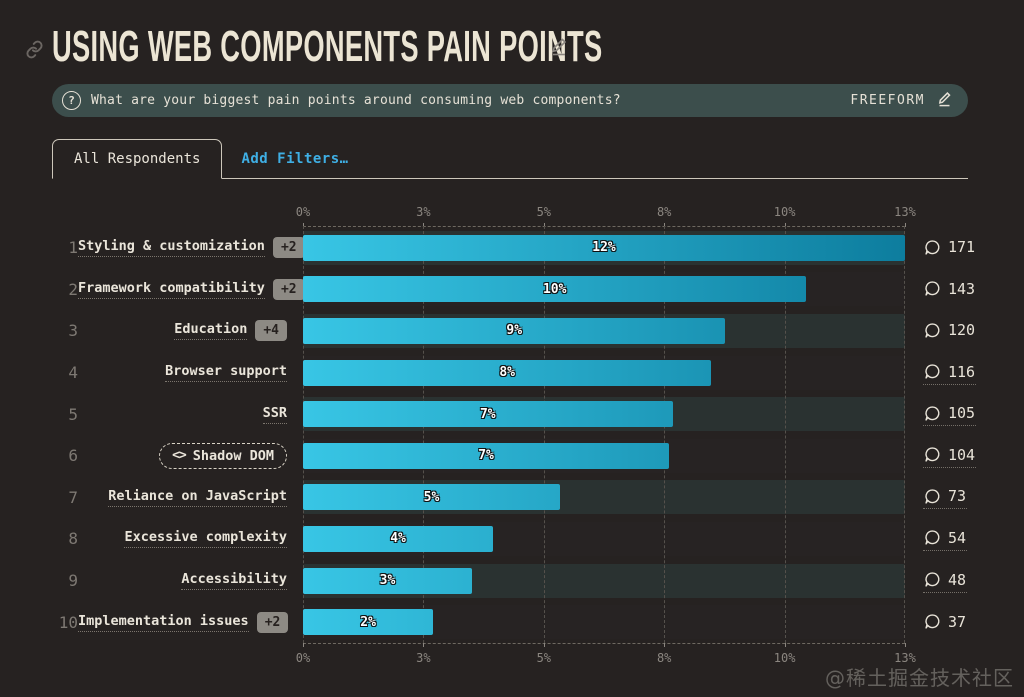 This screenshot has width=1024, height=697. I want to click on response-count: 37, so click(945, 622).